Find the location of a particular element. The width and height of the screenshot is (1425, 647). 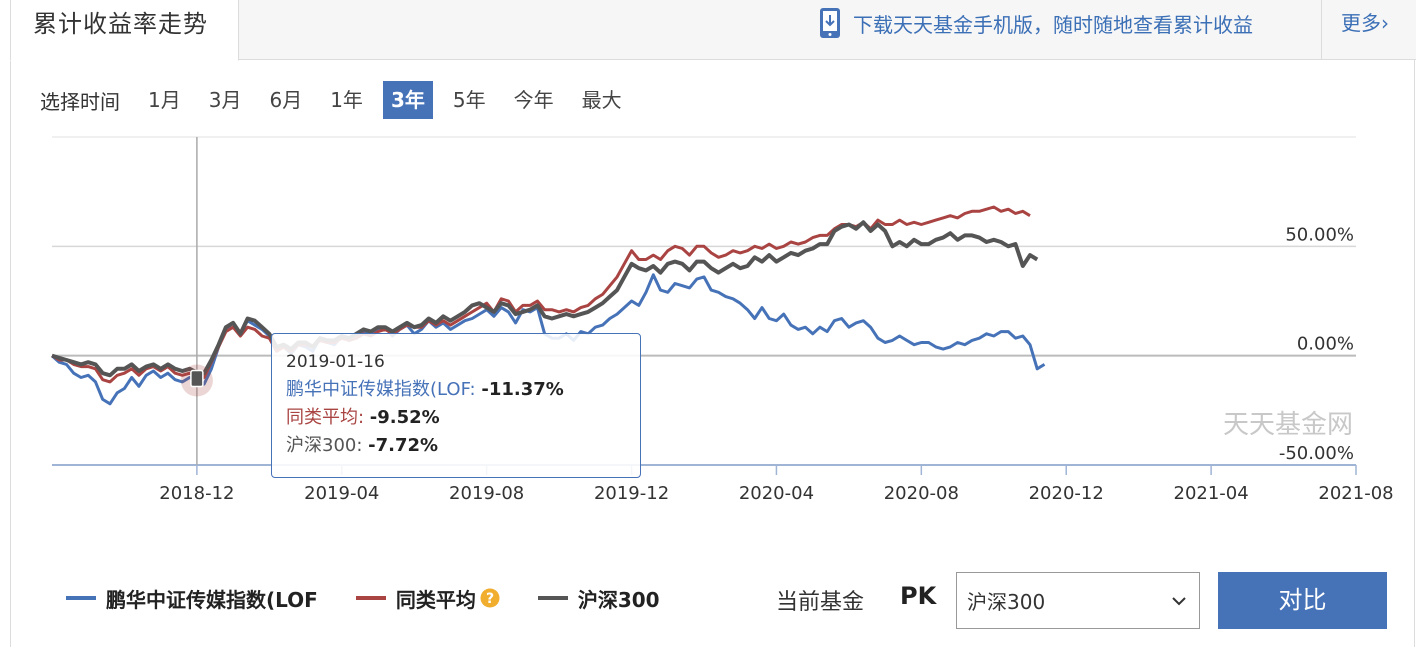

legend-item-fund: 鹏华中证传媒指数(LOF is located at coordinates (192, 598).